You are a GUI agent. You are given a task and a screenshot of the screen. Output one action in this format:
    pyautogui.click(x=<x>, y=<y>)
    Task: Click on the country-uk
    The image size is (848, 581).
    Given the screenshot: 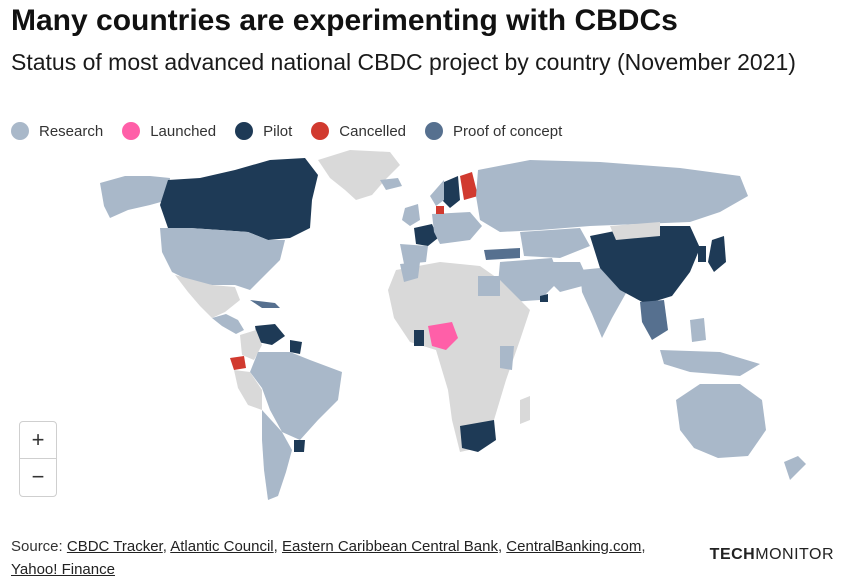 What is the action you would take?
    pyautogui.click(x=411, y=215)
    